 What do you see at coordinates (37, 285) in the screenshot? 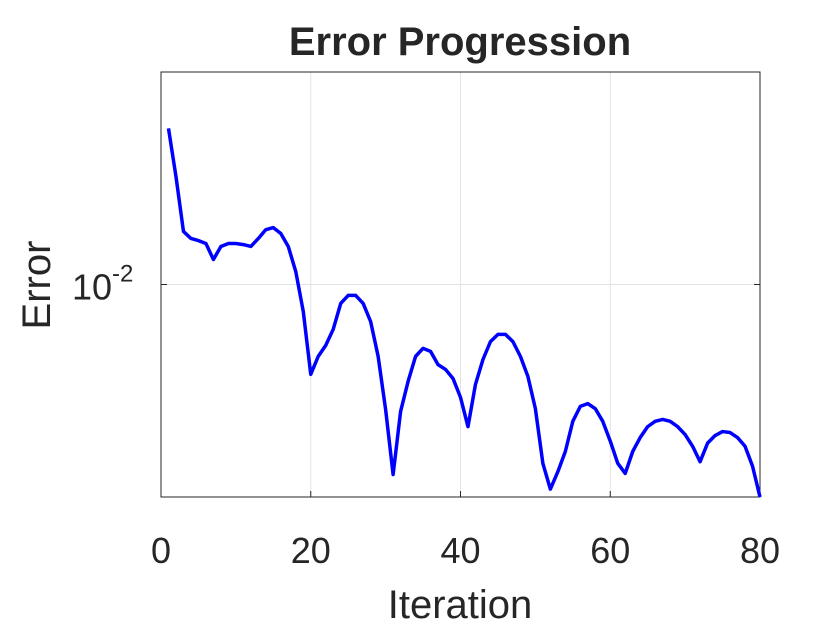
I see `y-axis-label: Error` at bounding box center [37, 285].